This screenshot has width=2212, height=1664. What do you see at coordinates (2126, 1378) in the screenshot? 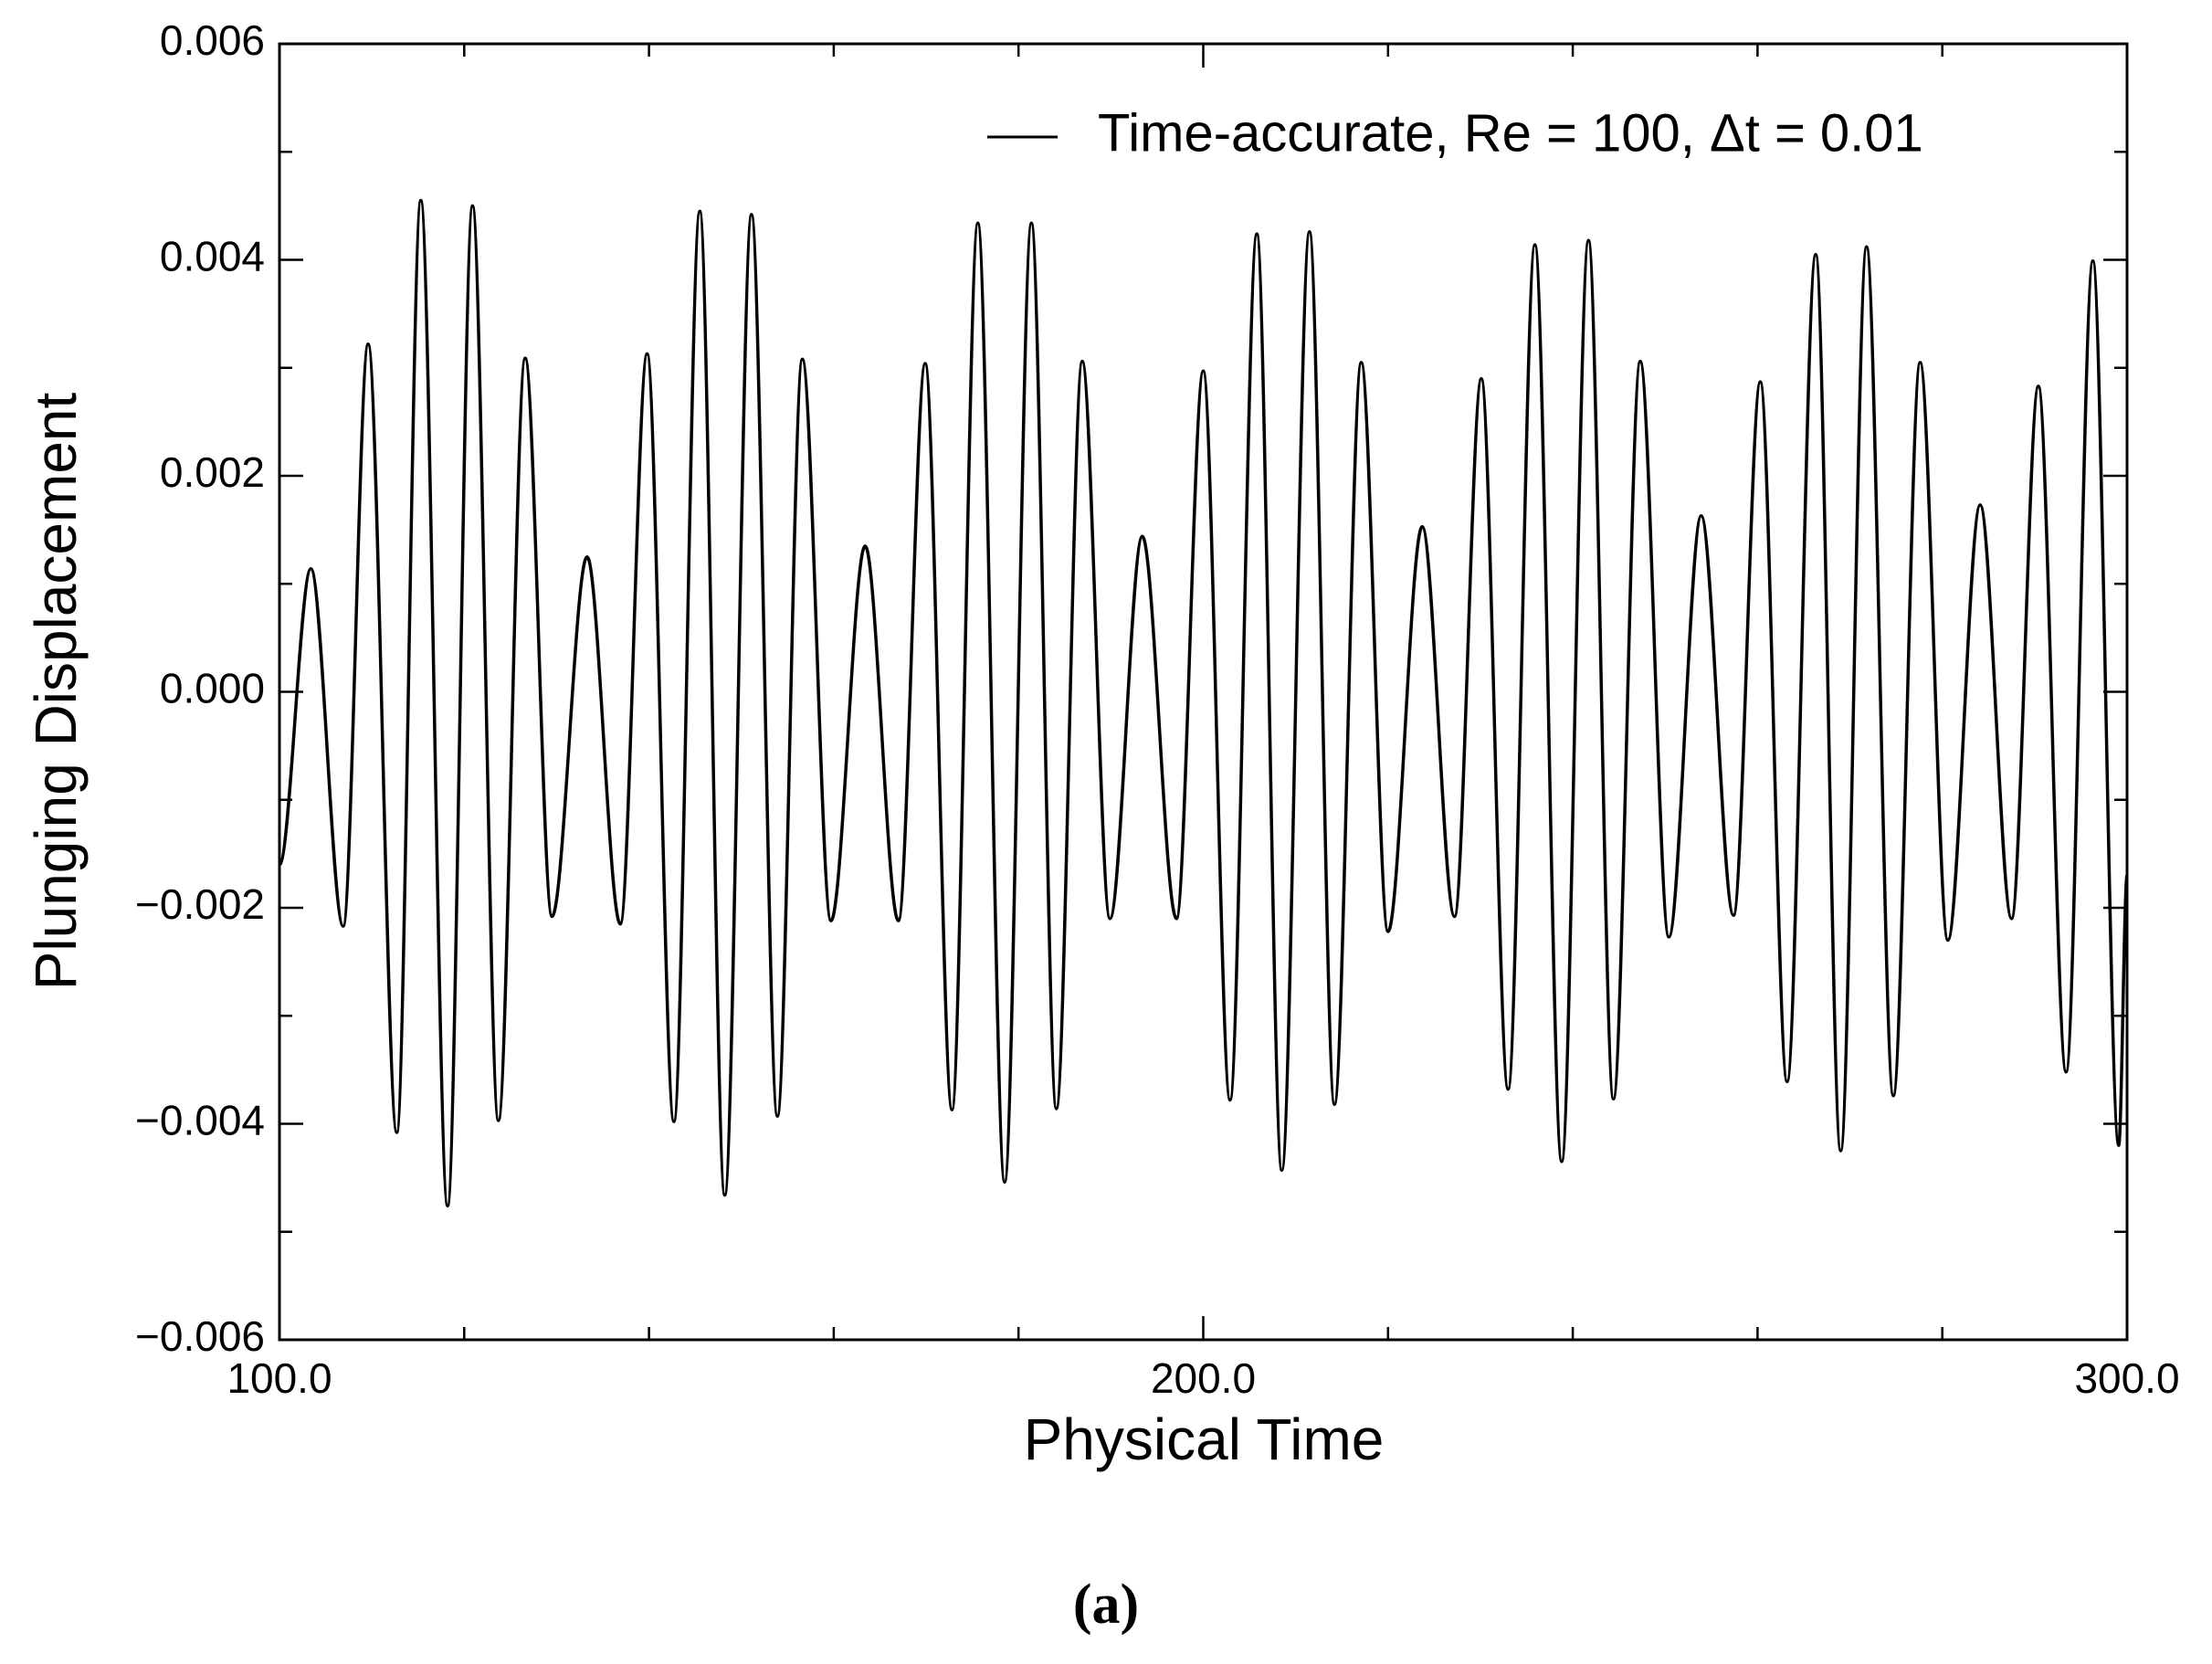
I see `x-tick-label: 300.0` at bounding box center [2126, 1378].